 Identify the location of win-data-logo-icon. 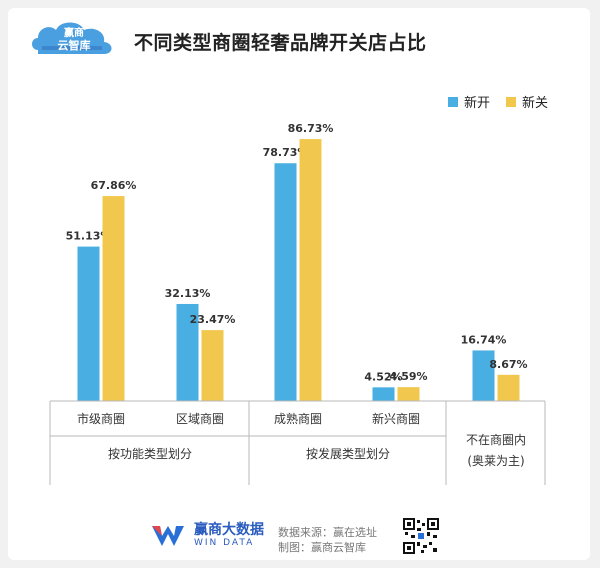
(168, 536).